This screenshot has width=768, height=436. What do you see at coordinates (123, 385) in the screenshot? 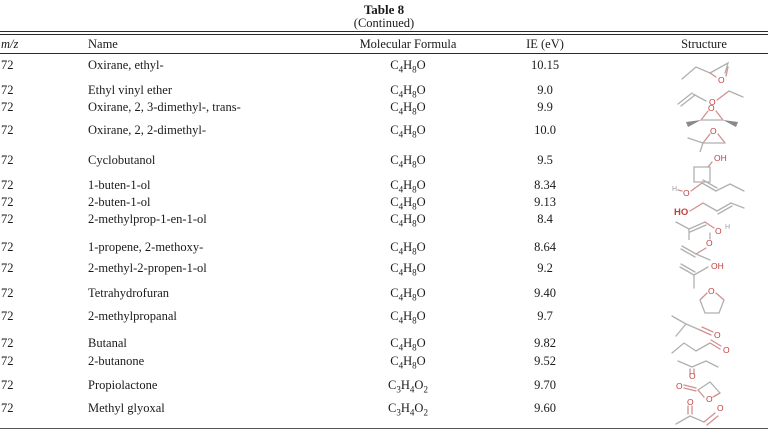
I see `name-cell: Propiolactone` at bounding box center [123, 385].